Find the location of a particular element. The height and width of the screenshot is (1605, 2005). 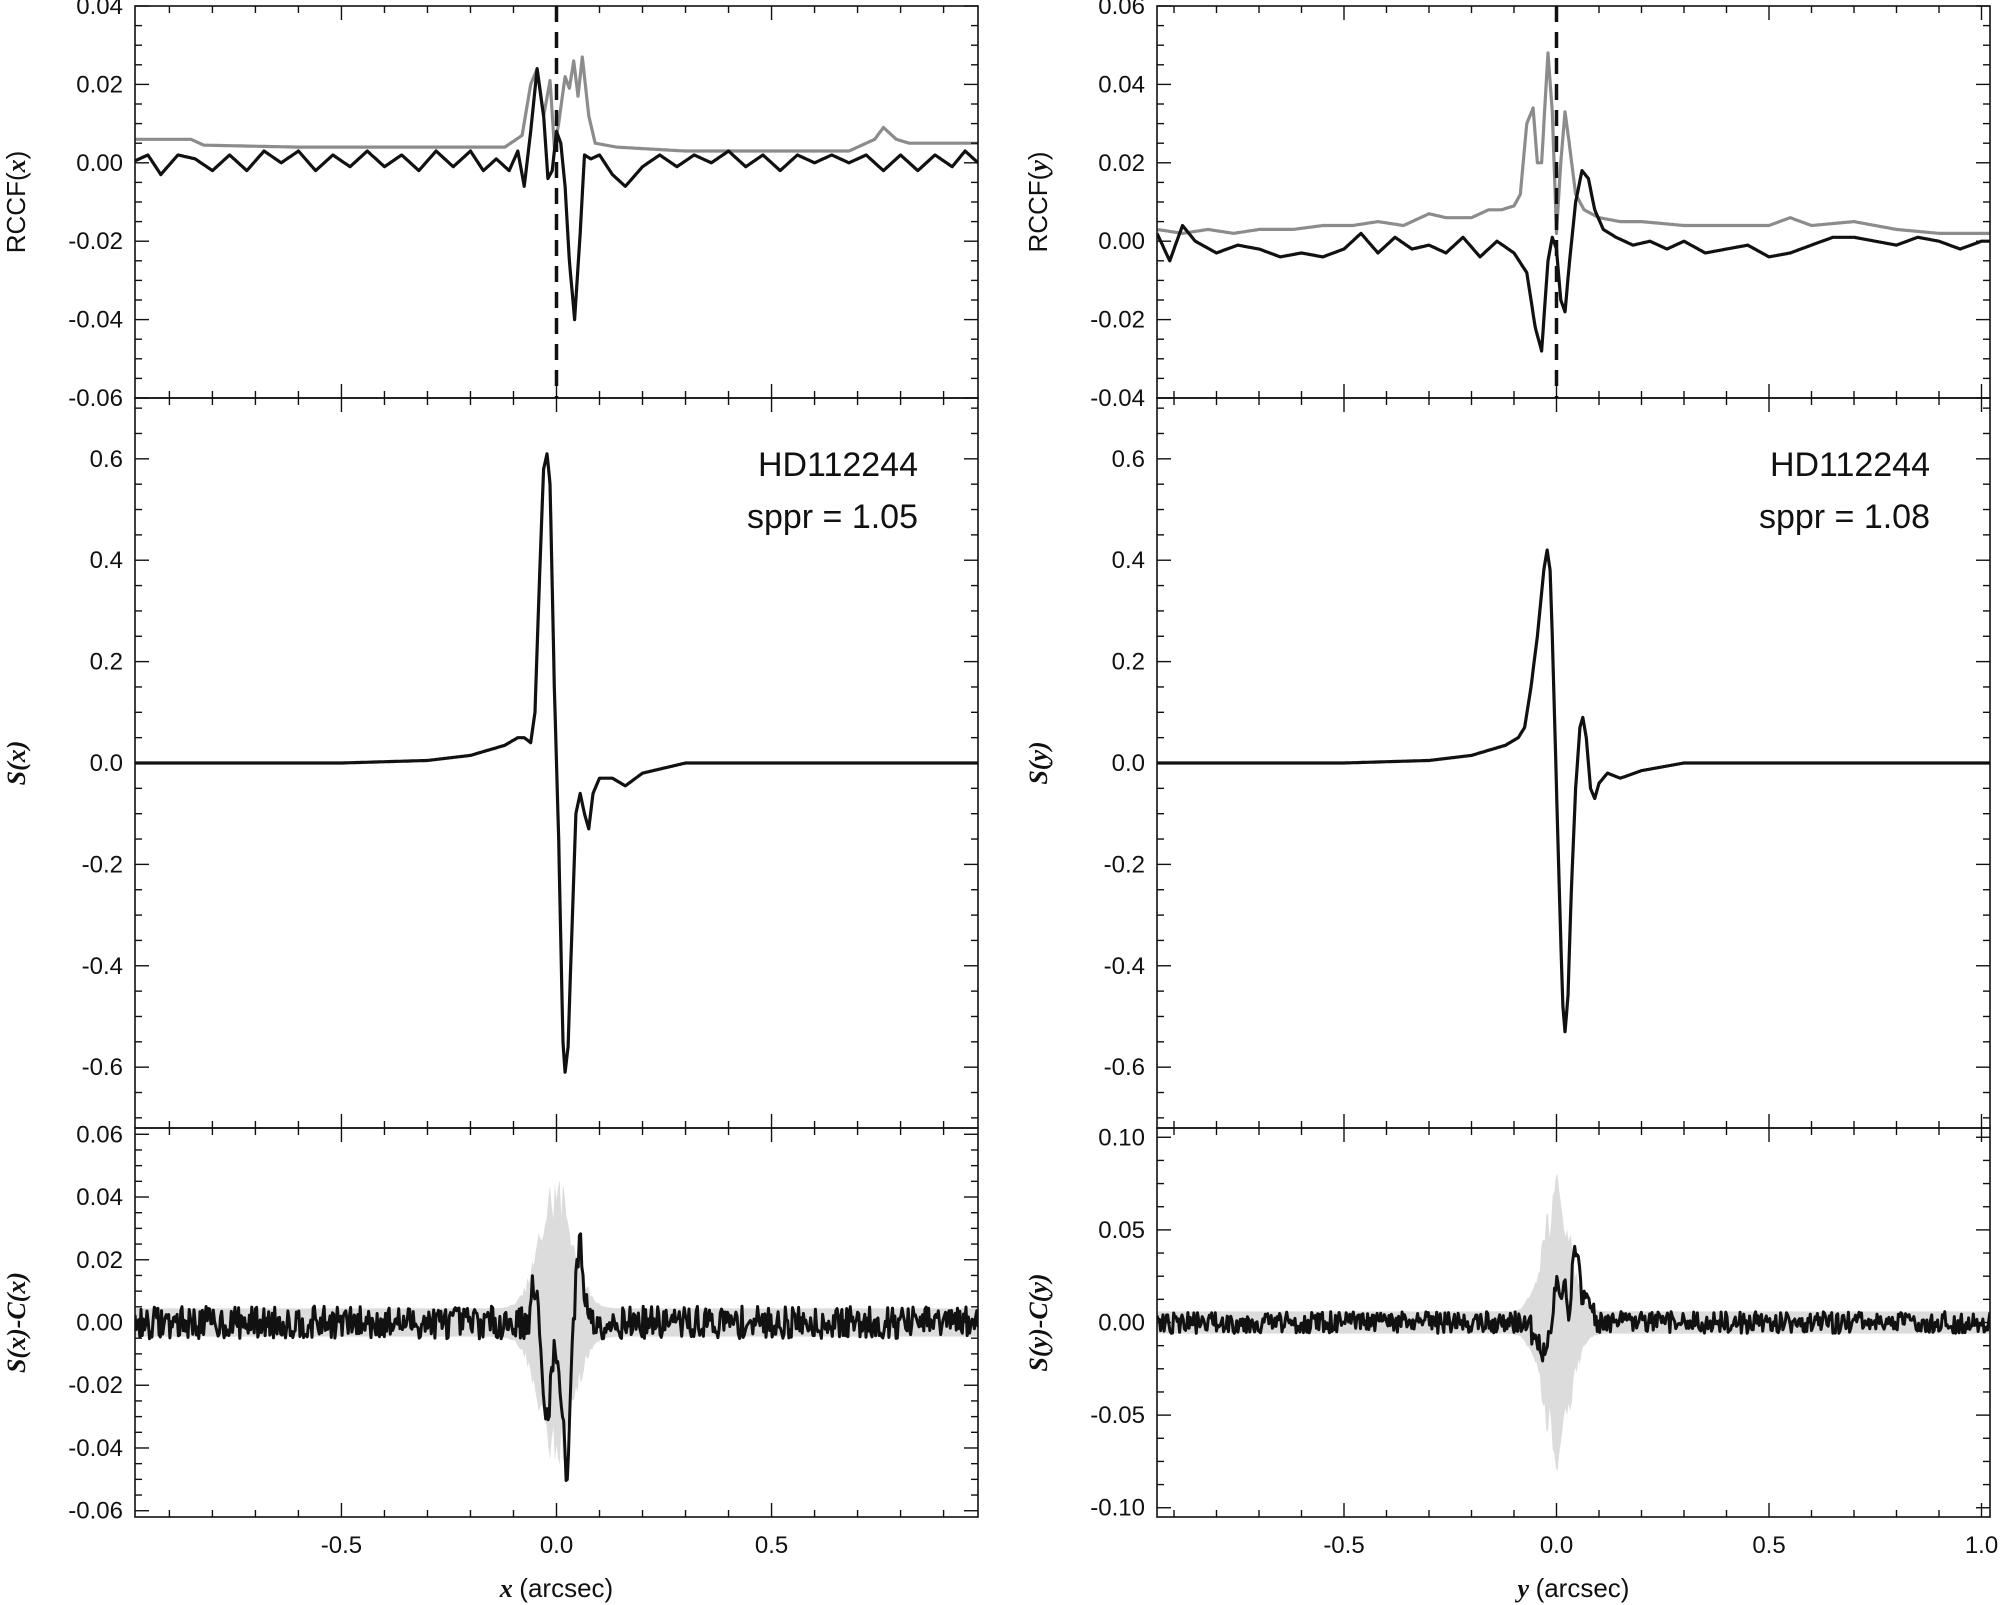

left-residual-line is located at coordinates (556, 1357).